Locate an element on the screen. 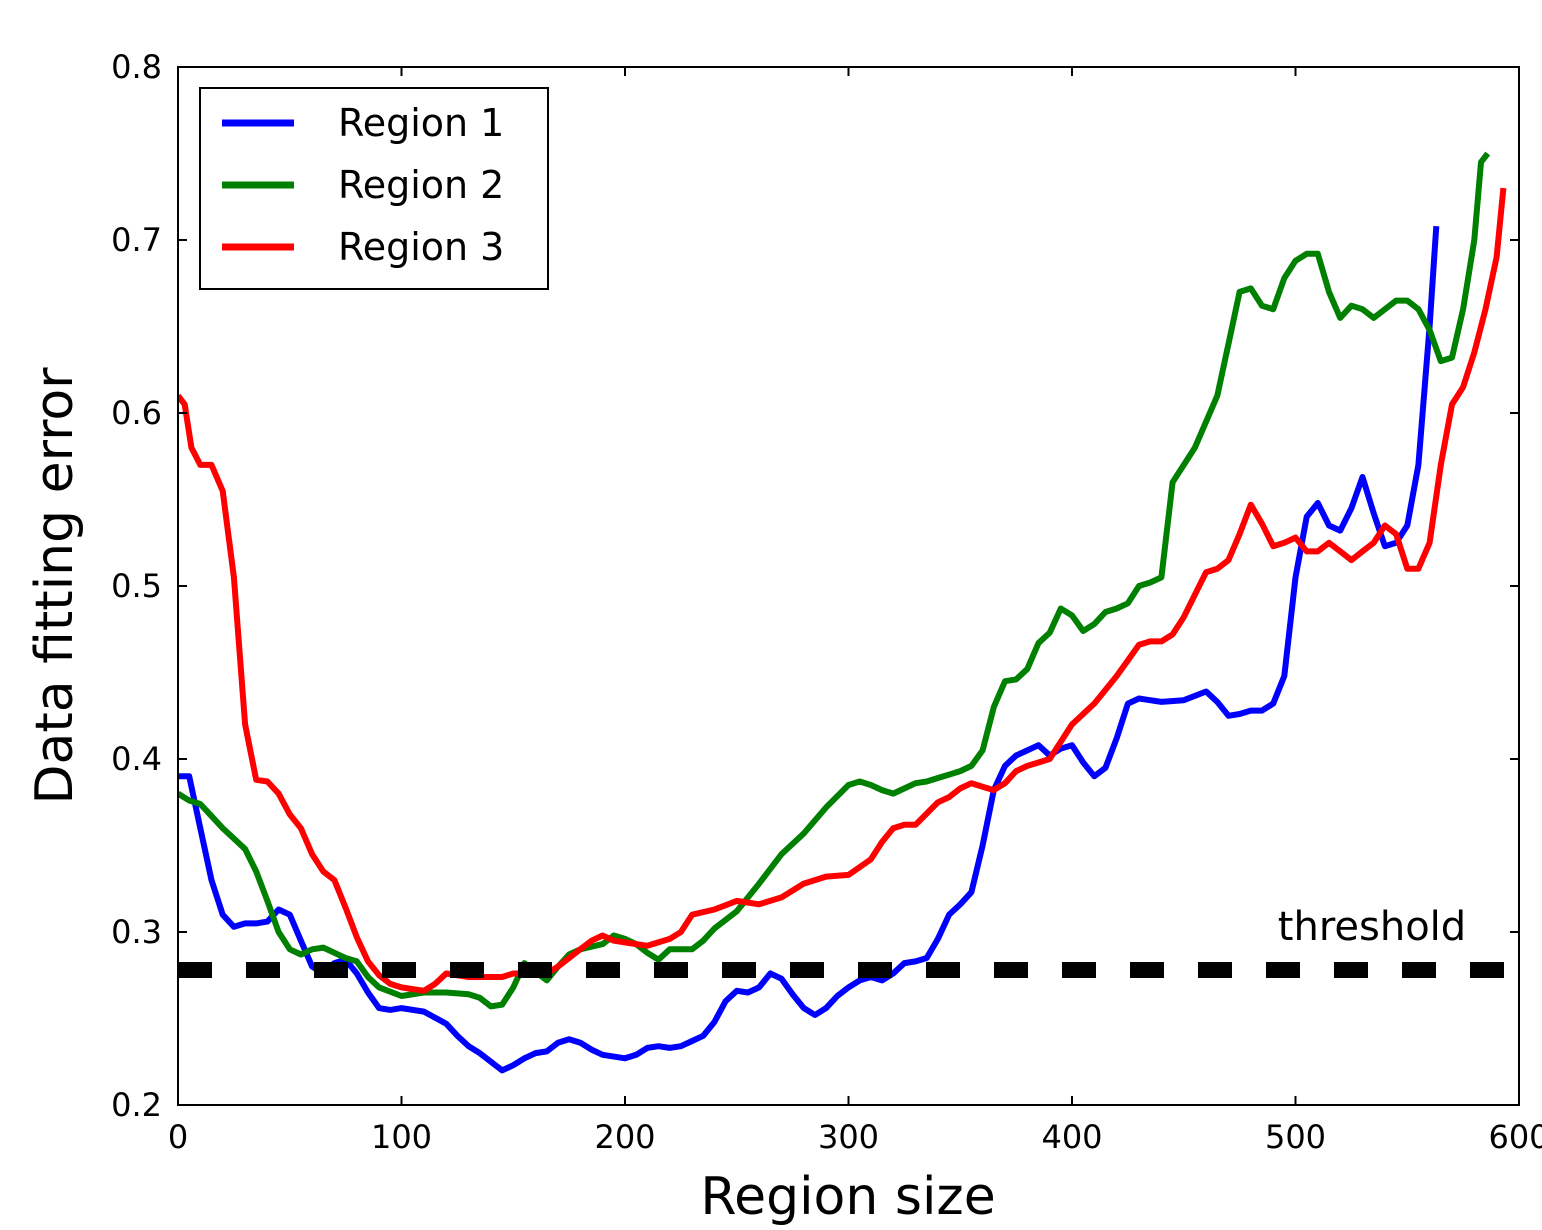  x-tick-label: 200 is located at coordinates (624, 1137).